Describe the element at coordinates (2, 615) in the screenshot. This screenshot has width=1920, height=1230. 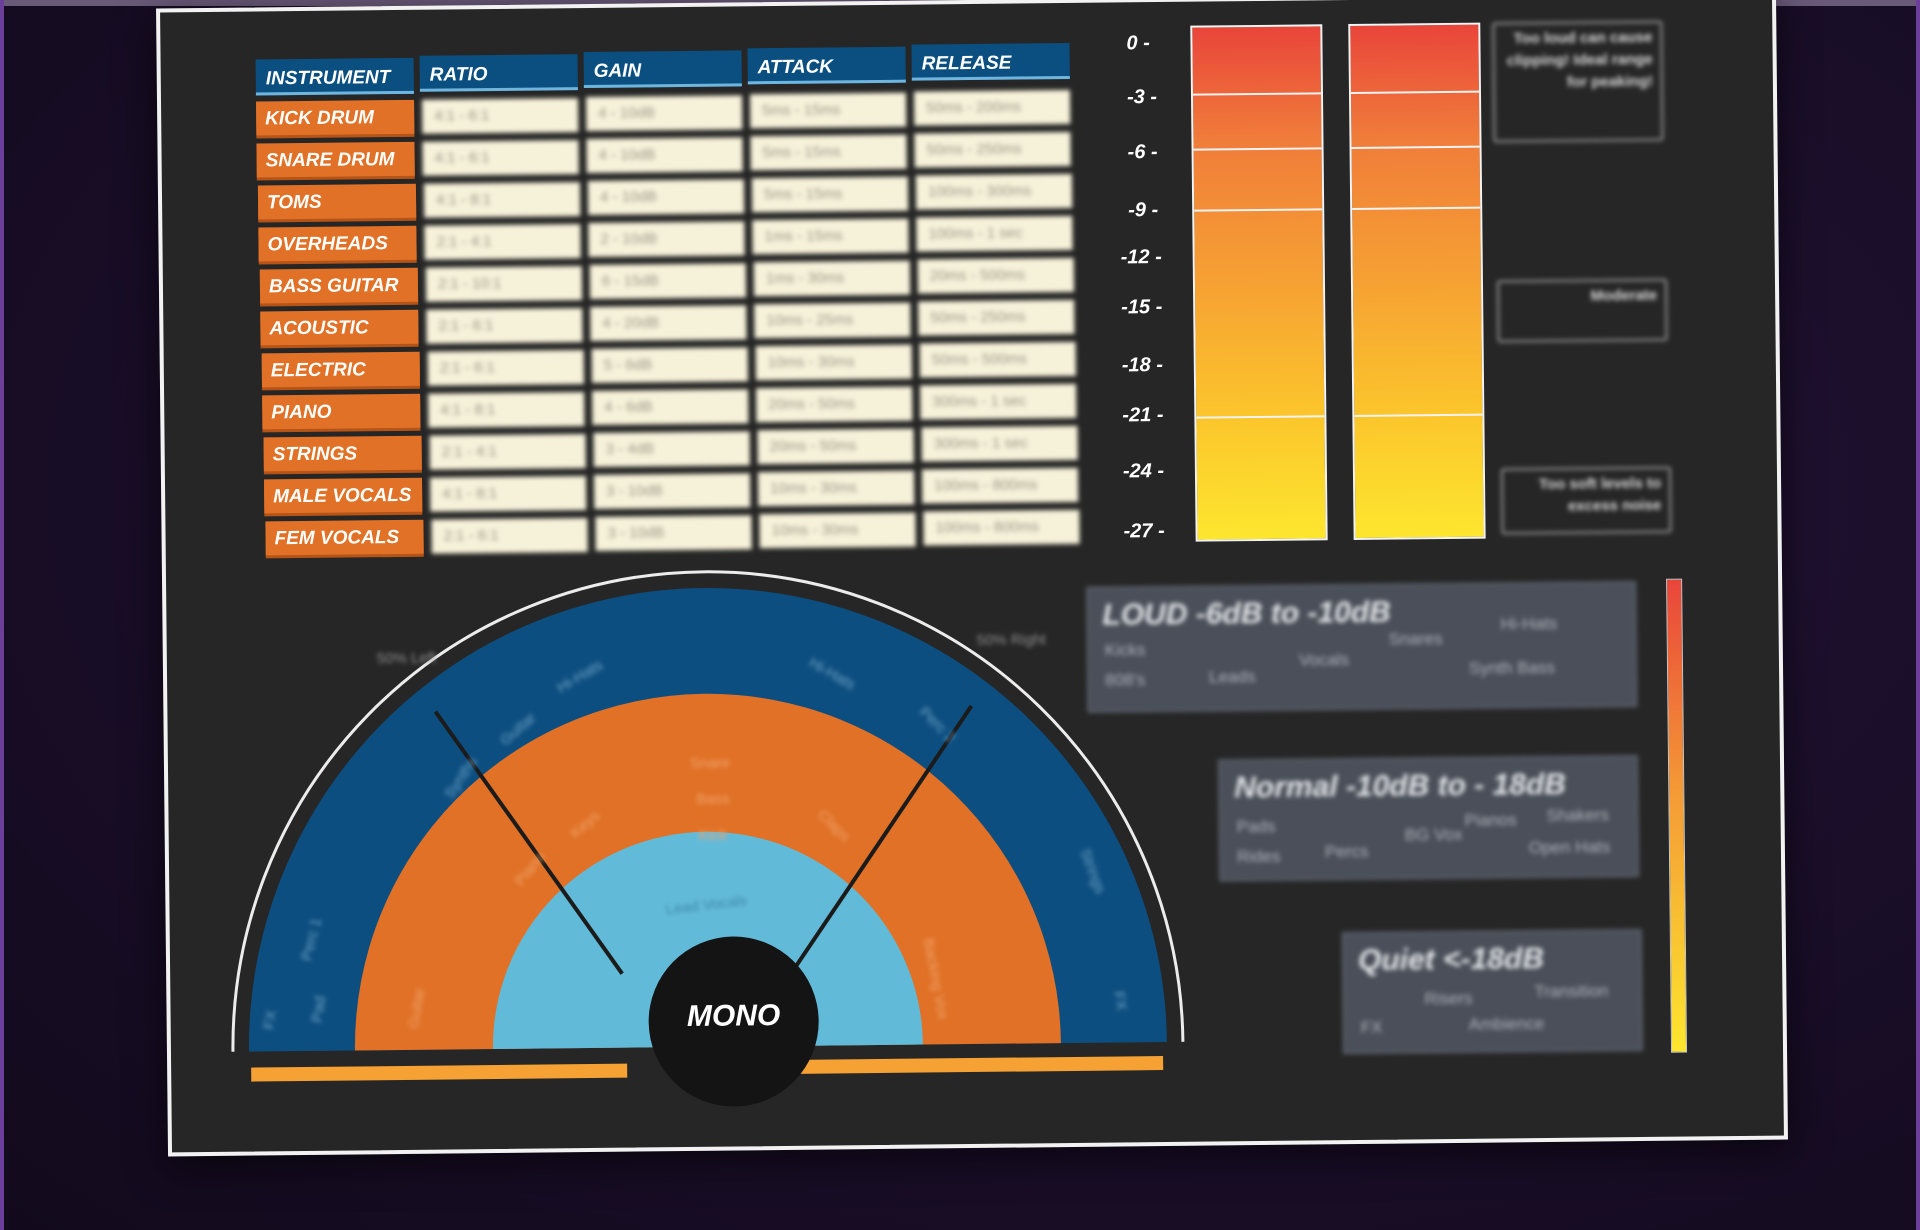
I see `window-left-edge` at that location.